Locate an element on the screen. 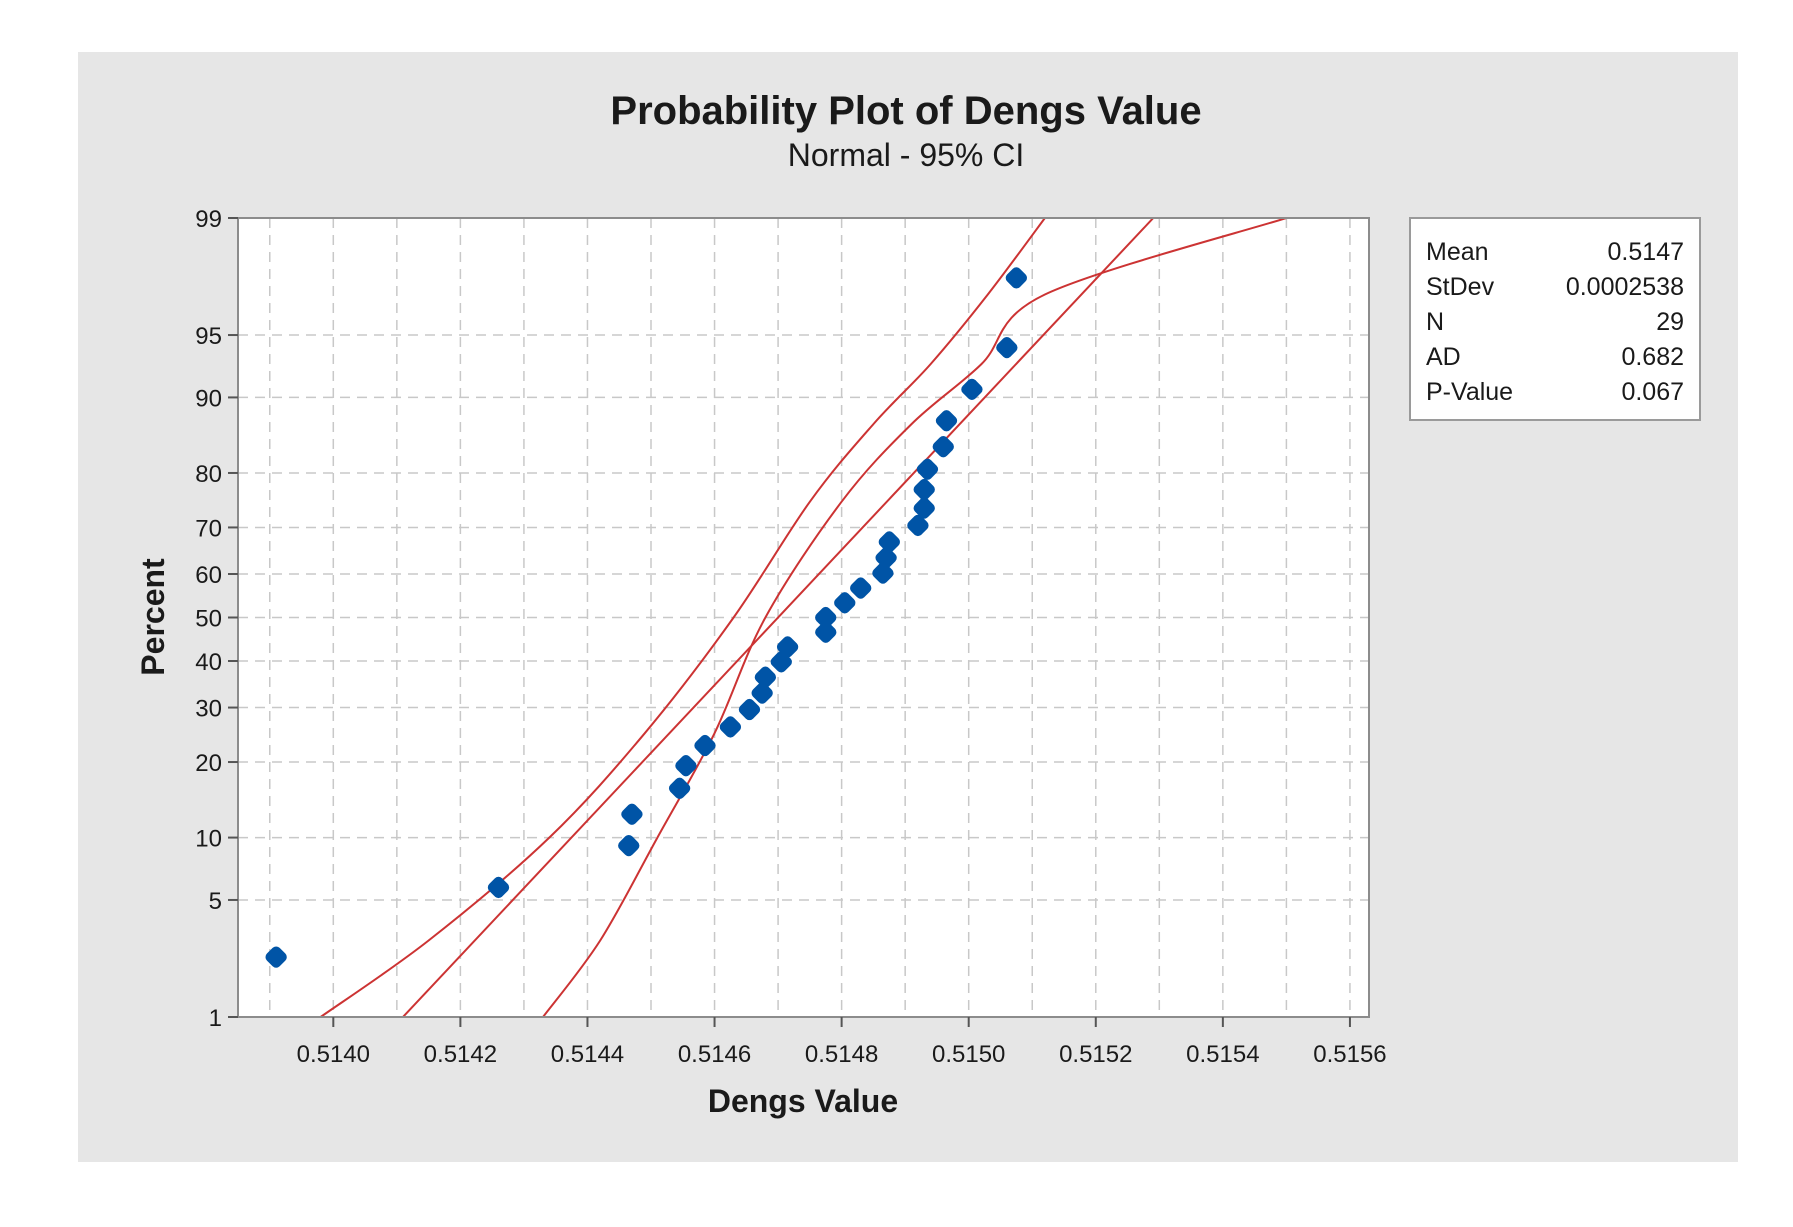 This screenshot has height=1227, width=1793. y-tick-label: 30 is located at coordinates (208, 709).